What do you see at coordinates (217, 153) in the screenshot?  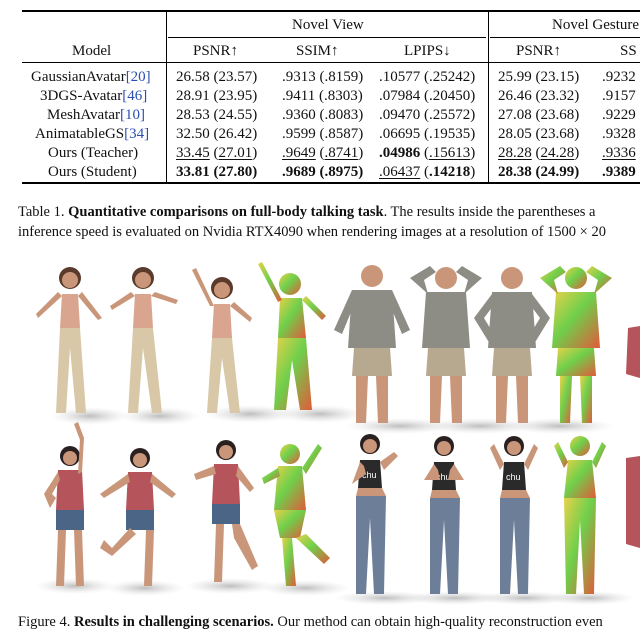 I see `table-cell: 33.45 (27.01)` at bounding box center [217, 153].